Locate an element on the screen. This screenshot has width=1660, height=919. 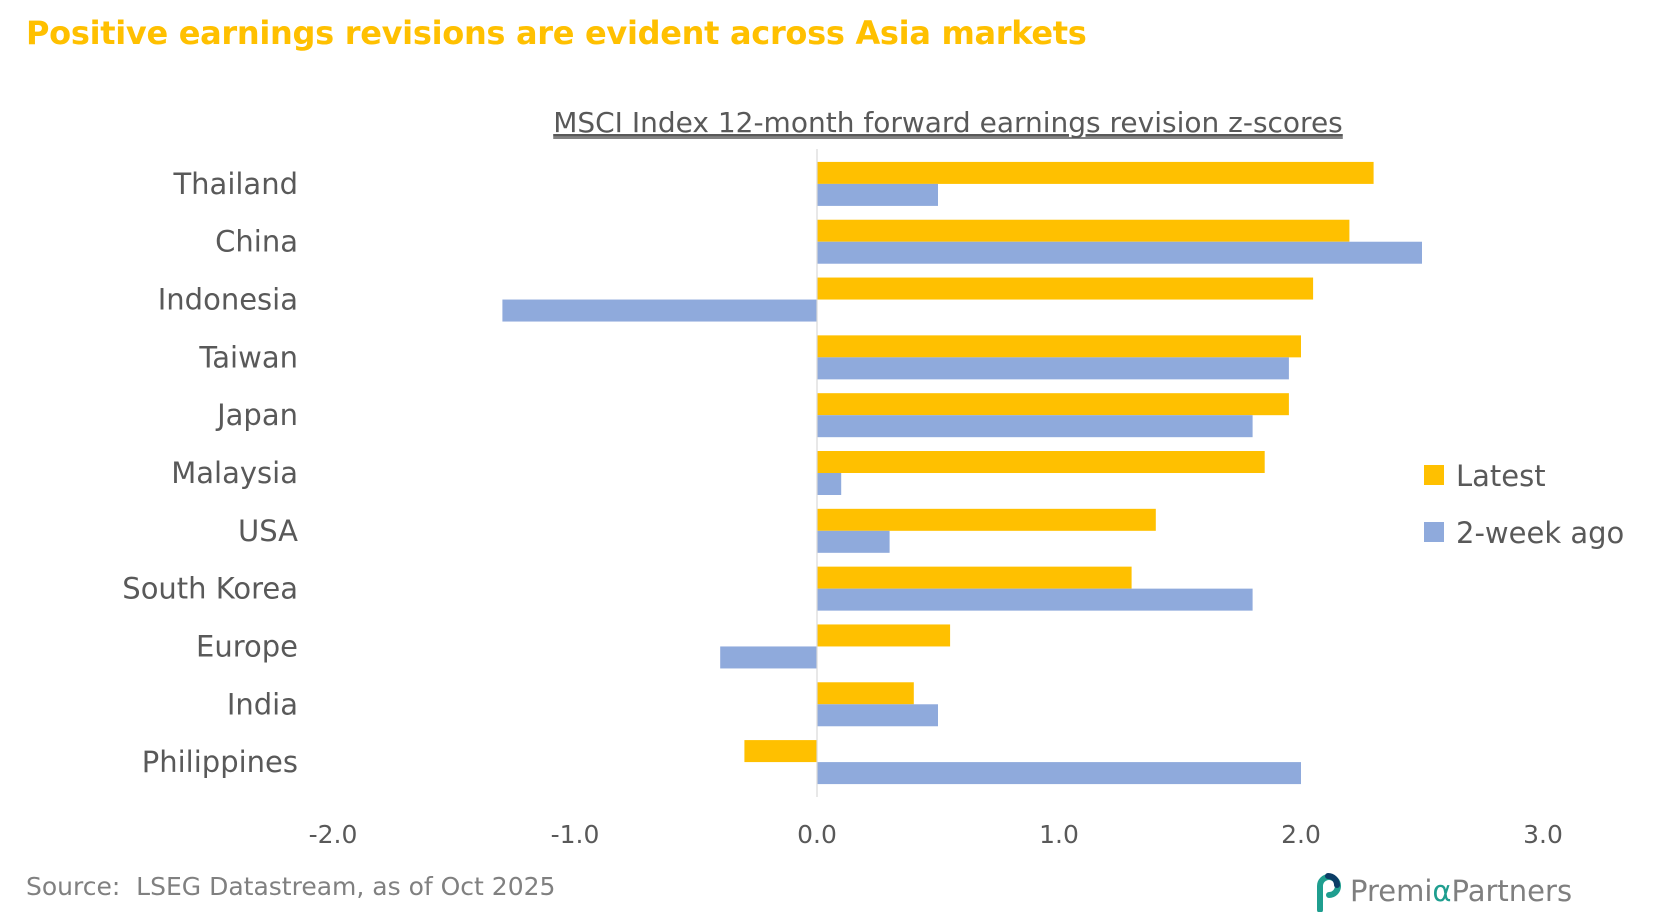
brand-logo: Premi α Partners is located at coordinates (1442, 891).